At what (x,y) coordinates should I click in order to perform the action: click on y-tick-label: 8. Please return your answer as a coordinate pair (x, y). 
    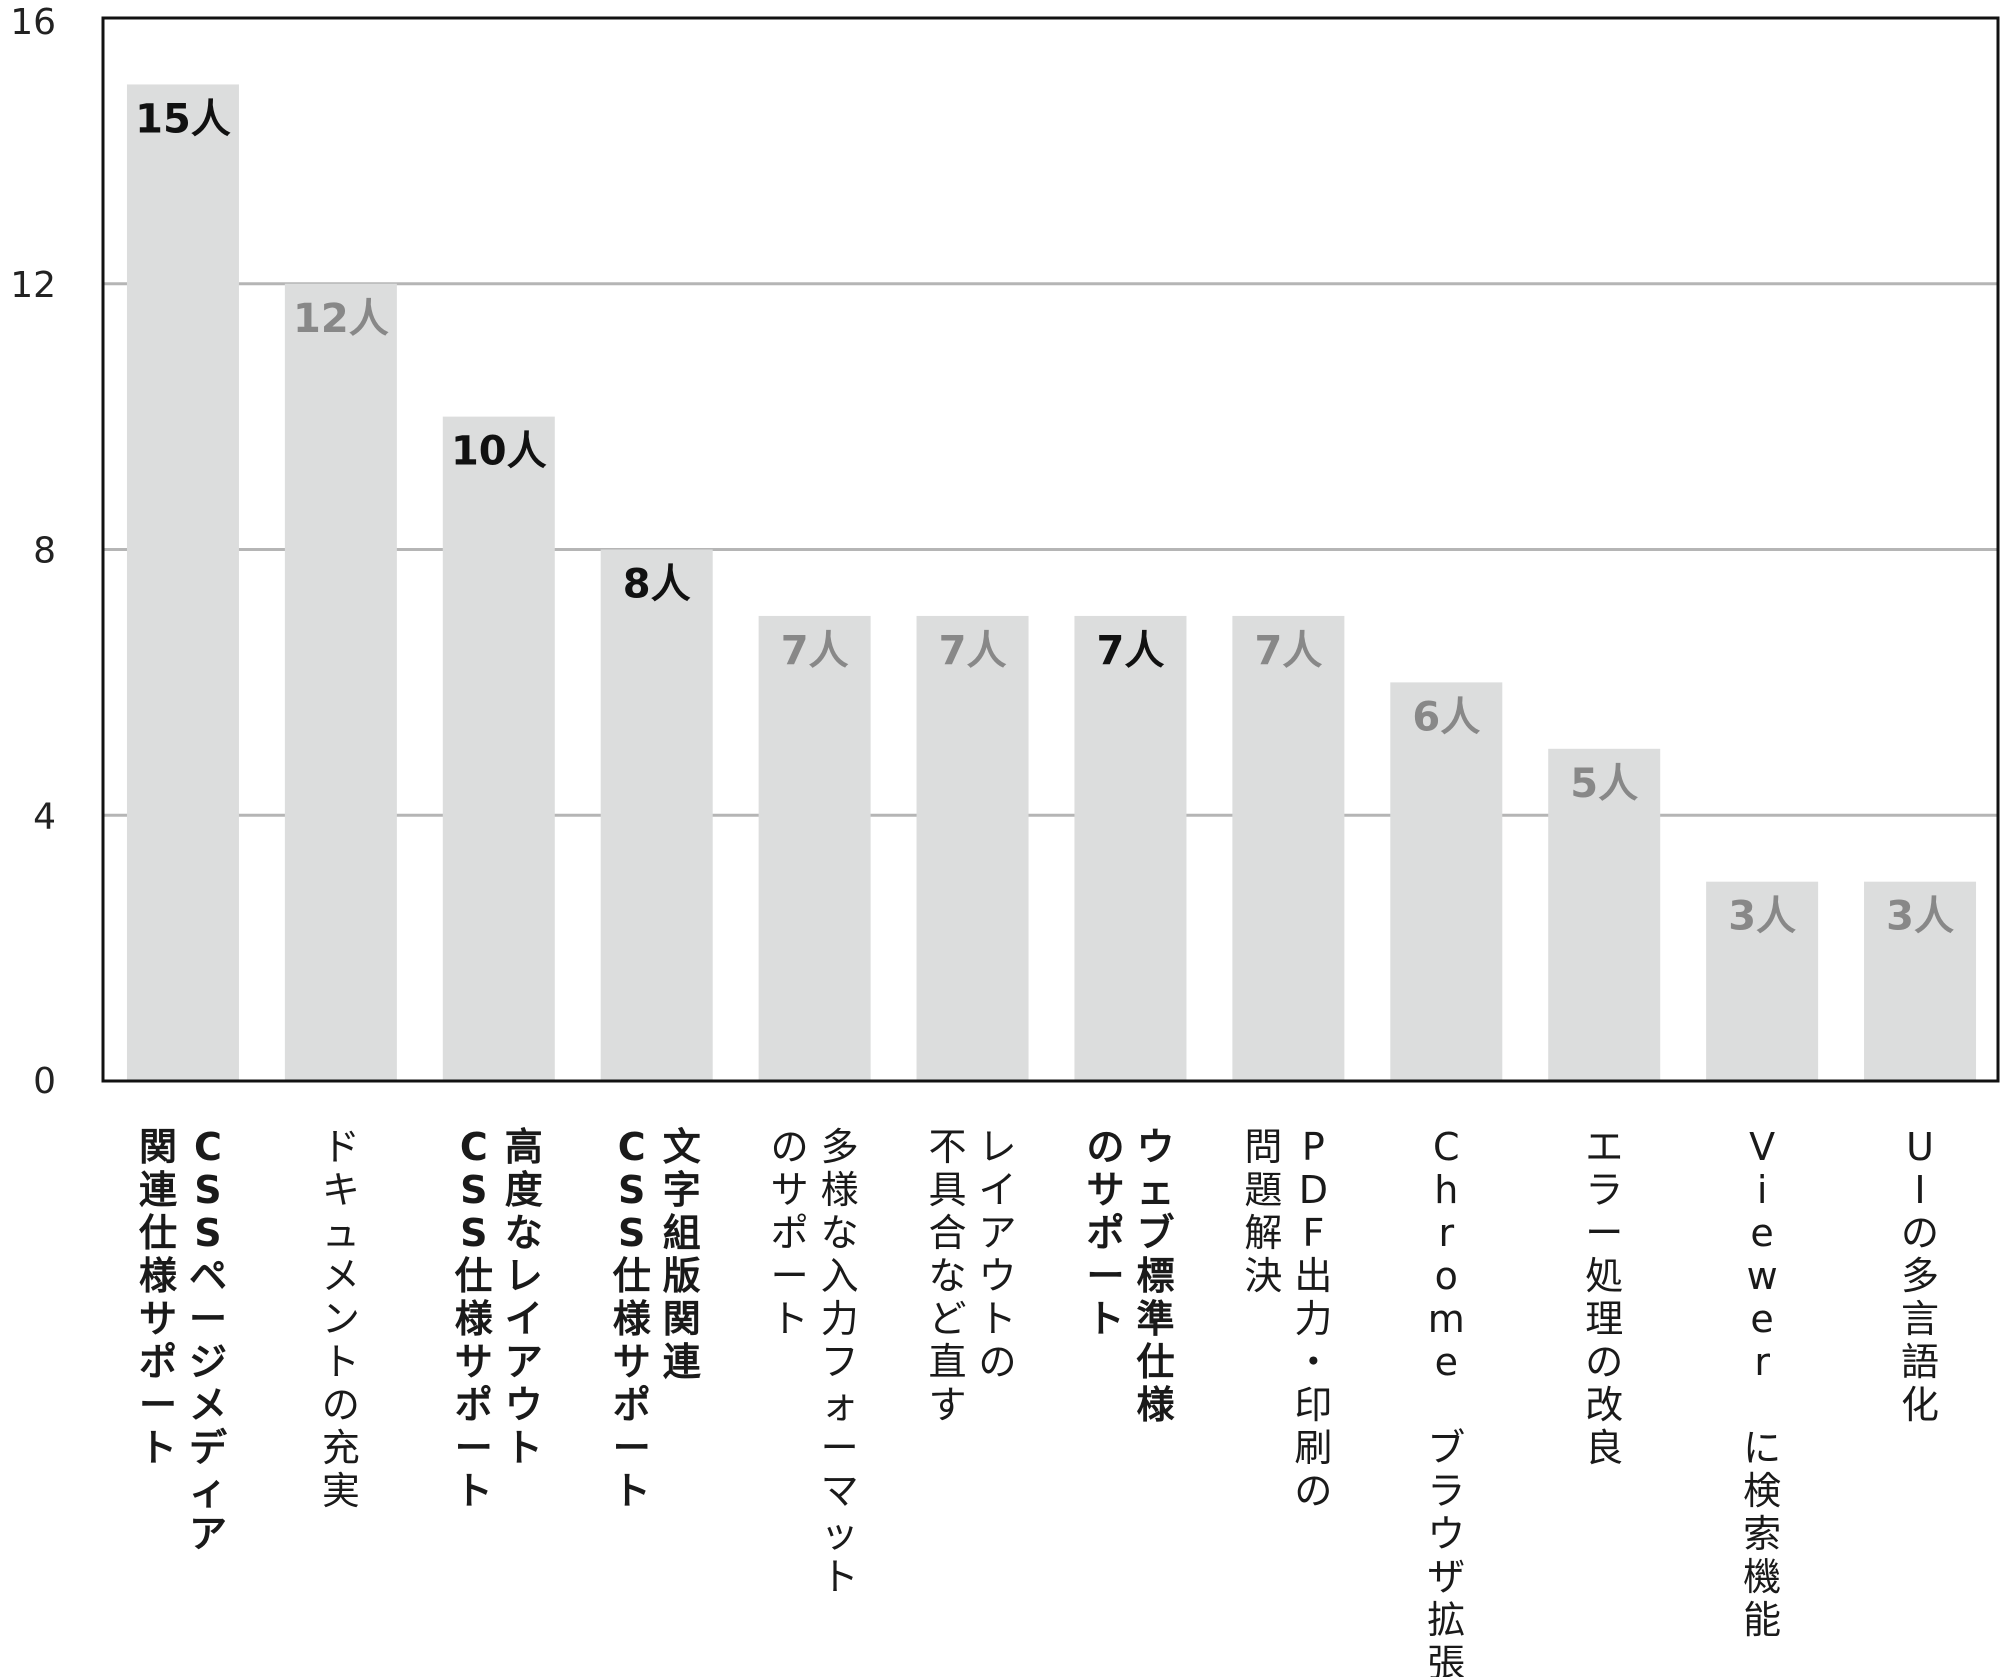
    Looking at the image, I should click on (44, 551).